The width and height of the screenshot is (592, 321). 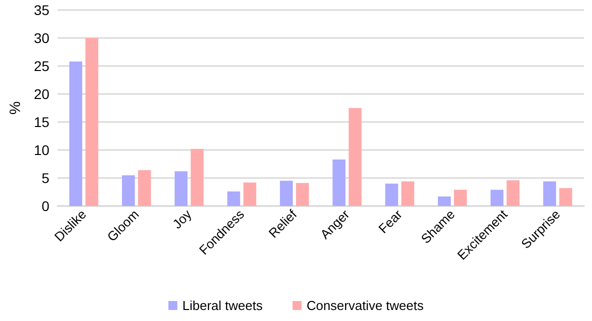 I want to click on y-tick-label: 35, so click(x=42, y=10).